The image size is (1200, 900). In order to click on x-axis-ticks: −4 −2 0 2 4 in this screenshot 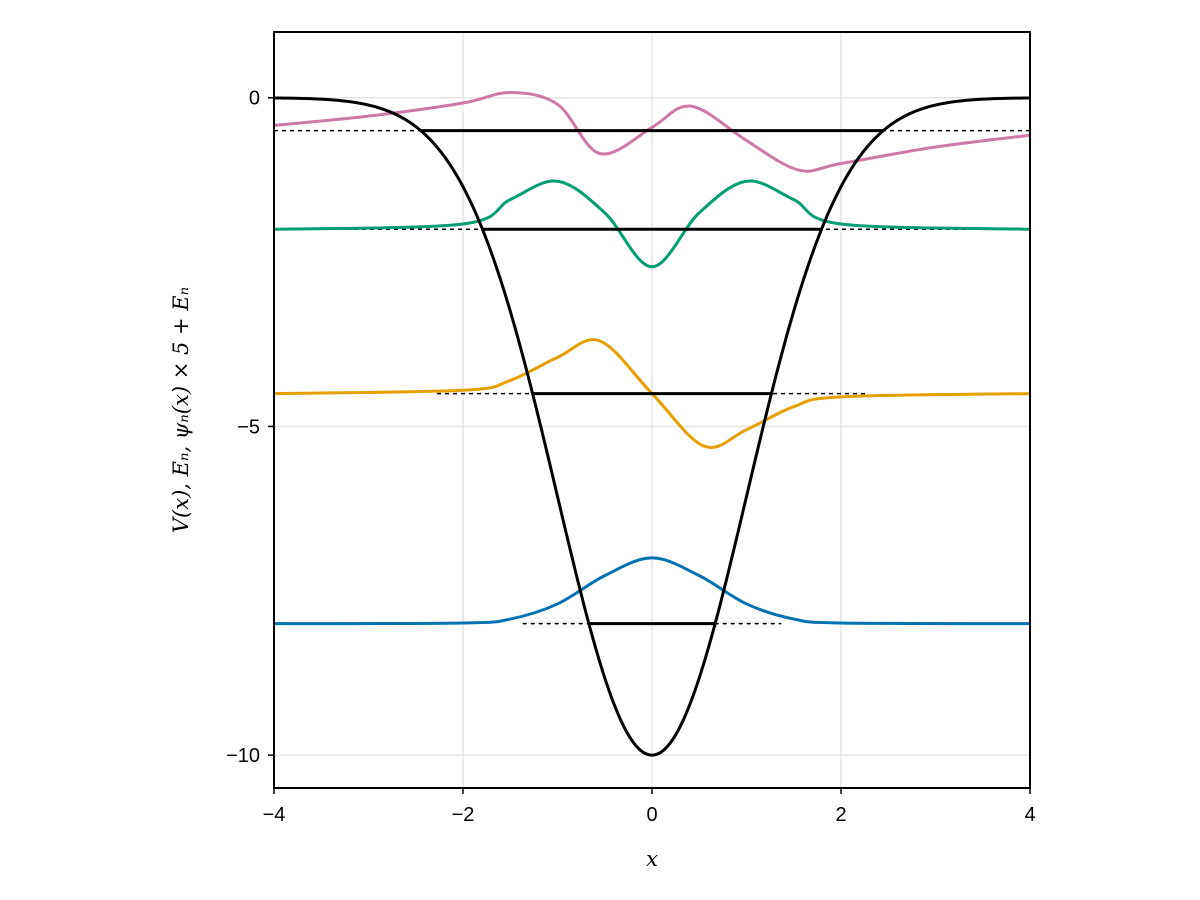, I will do `click(649, 807)`.